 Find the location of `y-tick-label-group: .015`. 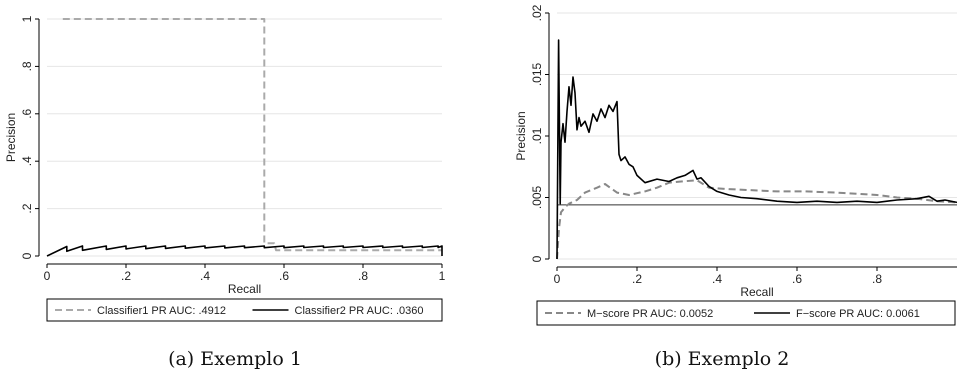

y-tick-label-group: .015 is located at coordinates (537, 74).